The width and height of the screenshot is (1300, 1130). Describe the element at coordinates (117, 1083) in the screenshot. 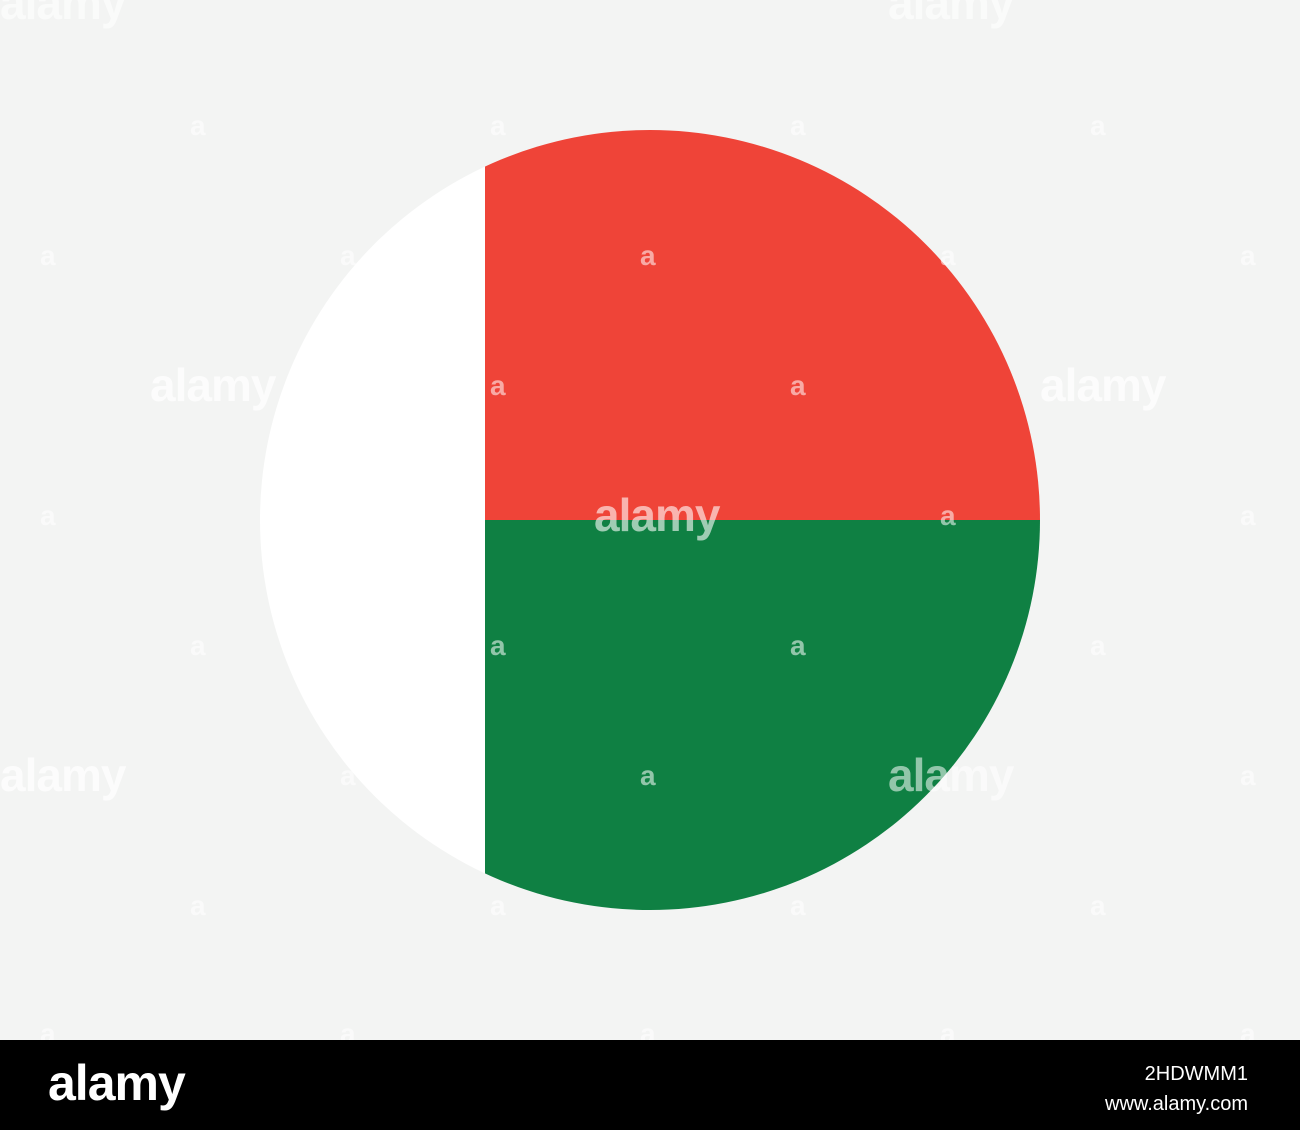

I see `alamy-logo: alamy` at that location.